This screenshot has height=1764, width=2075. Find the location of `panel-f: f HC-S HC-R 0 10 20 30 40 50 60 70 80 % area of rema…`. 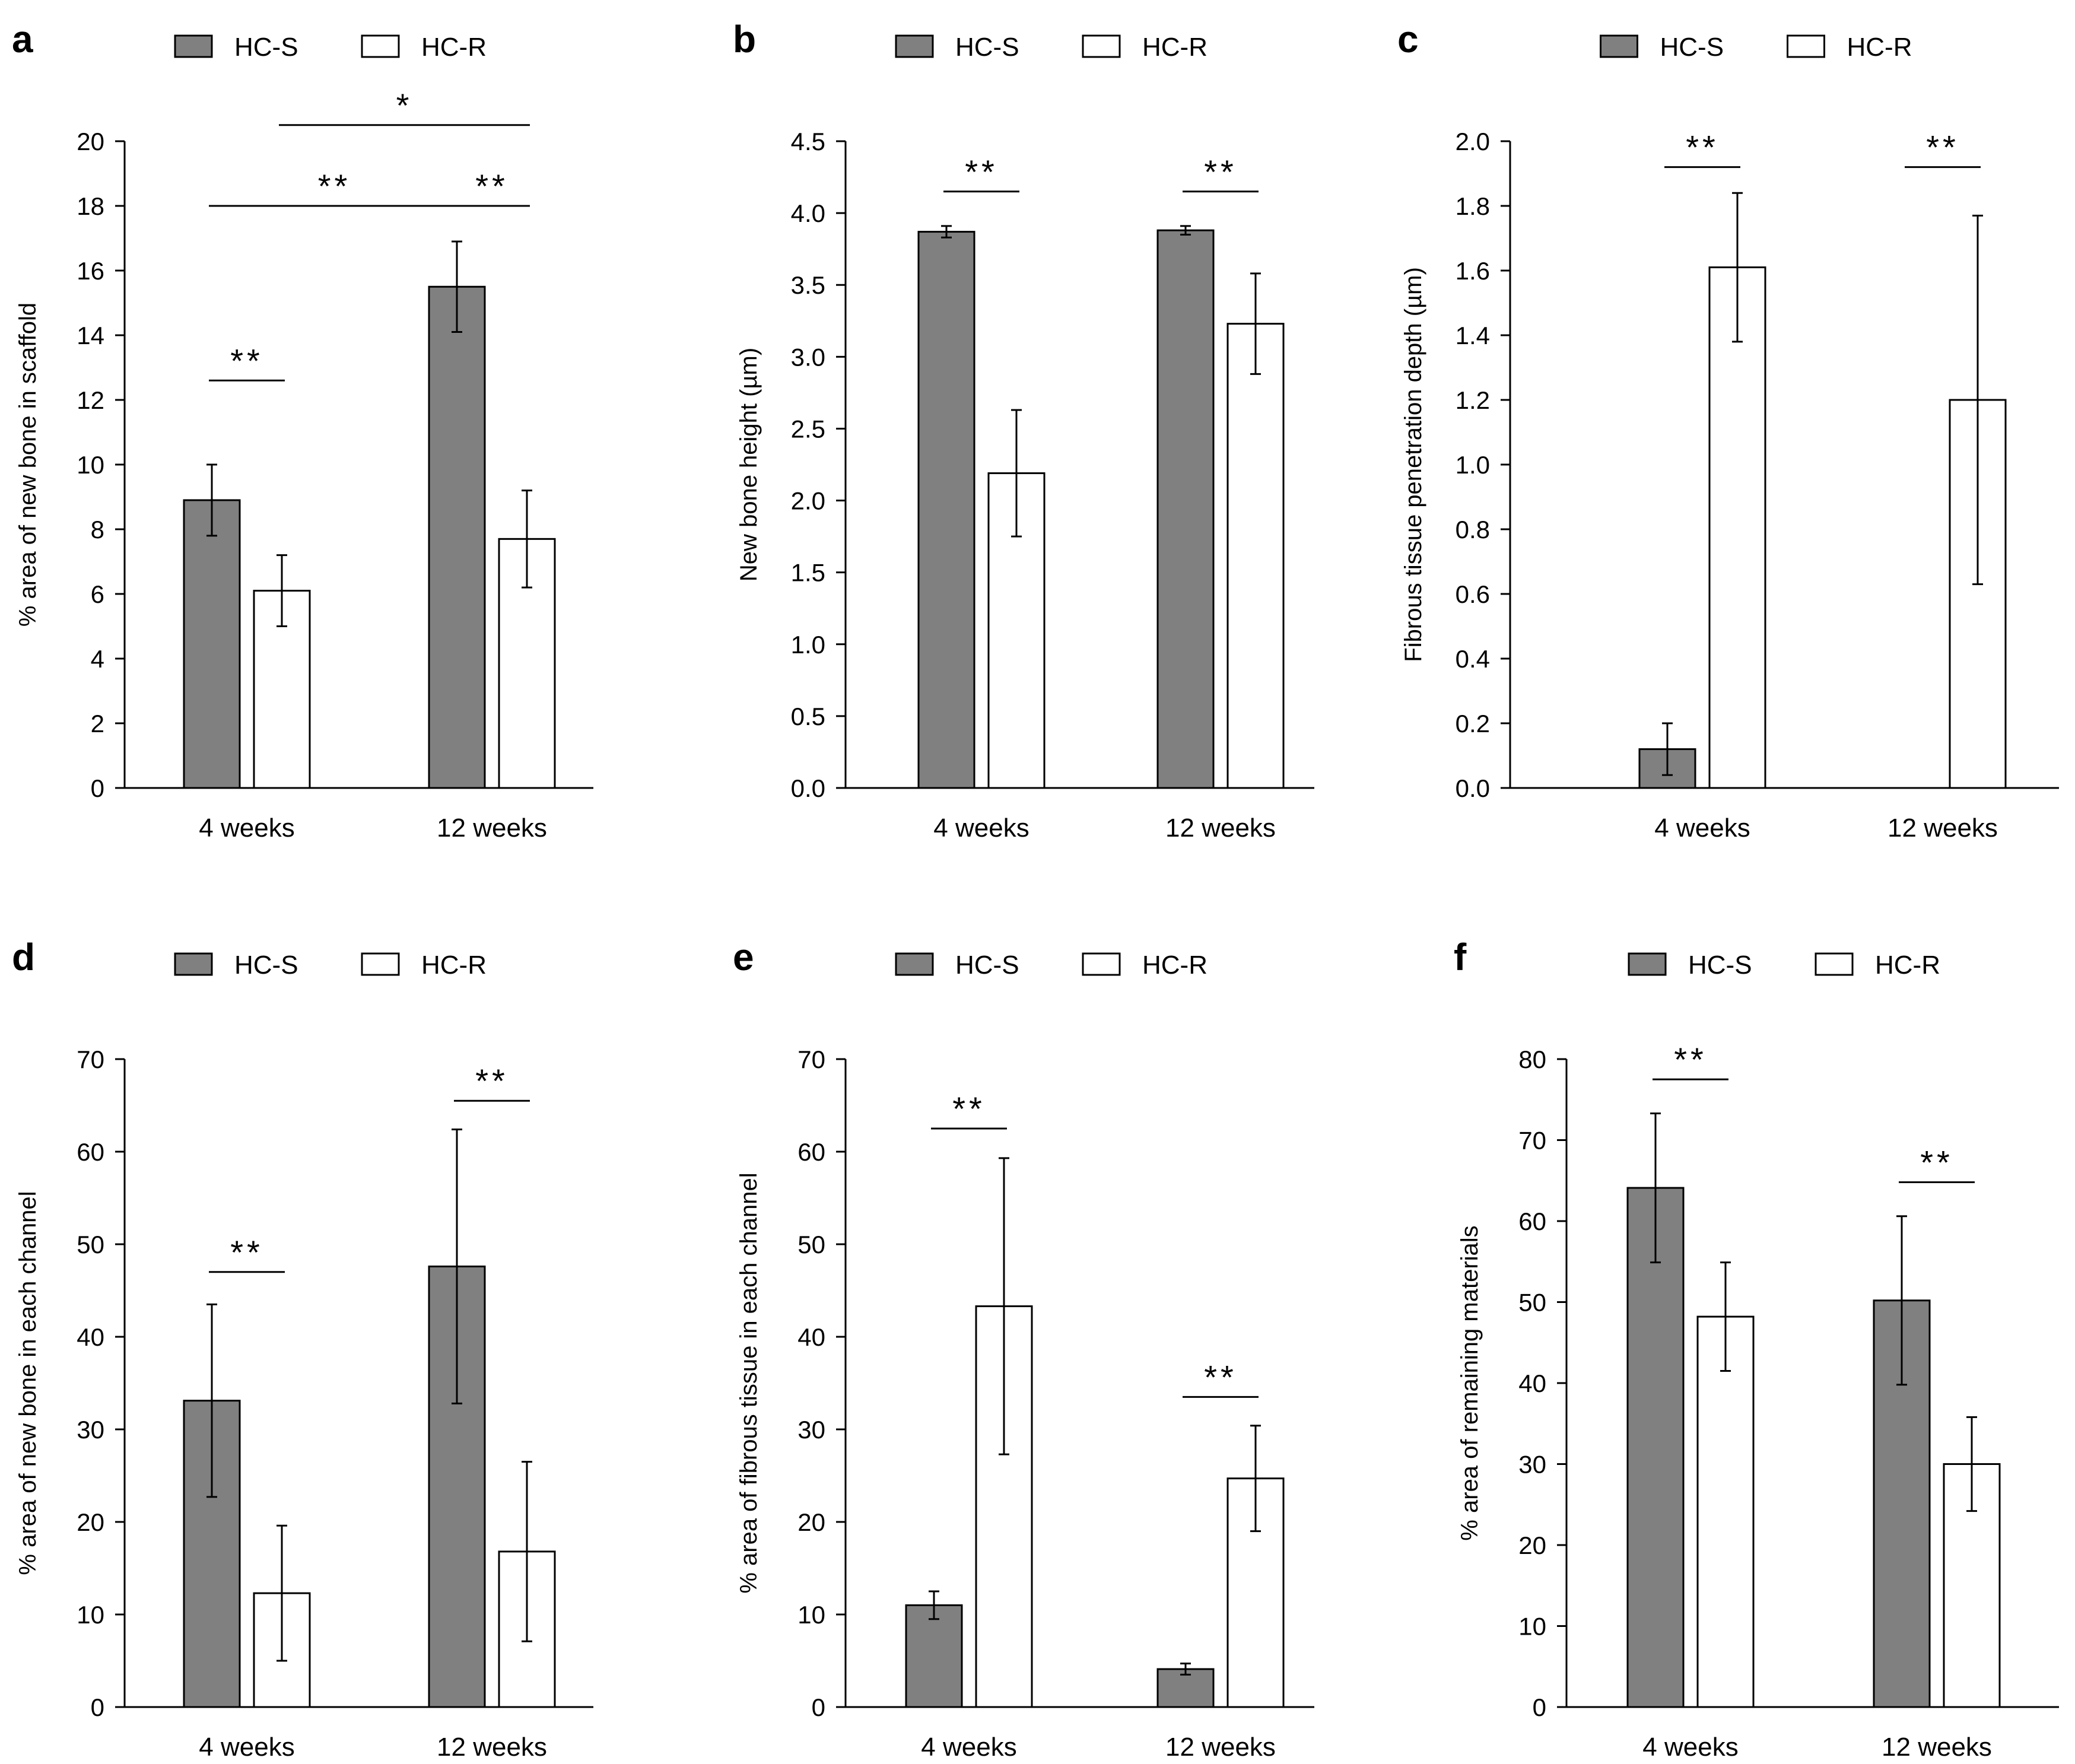

panel-f: f HC-S HC-R 0 10 20 30 40 50 60 70 80 % area of rema… is located at coordinates (1756, 1349).